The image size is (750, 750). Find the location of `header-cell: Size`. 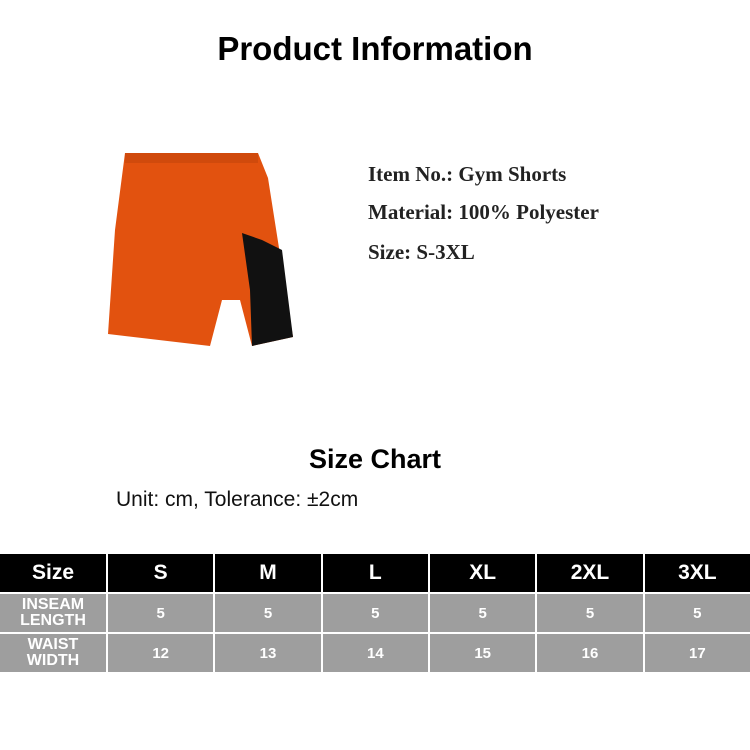

header-cell: Size is located at coordinates (53, 573).